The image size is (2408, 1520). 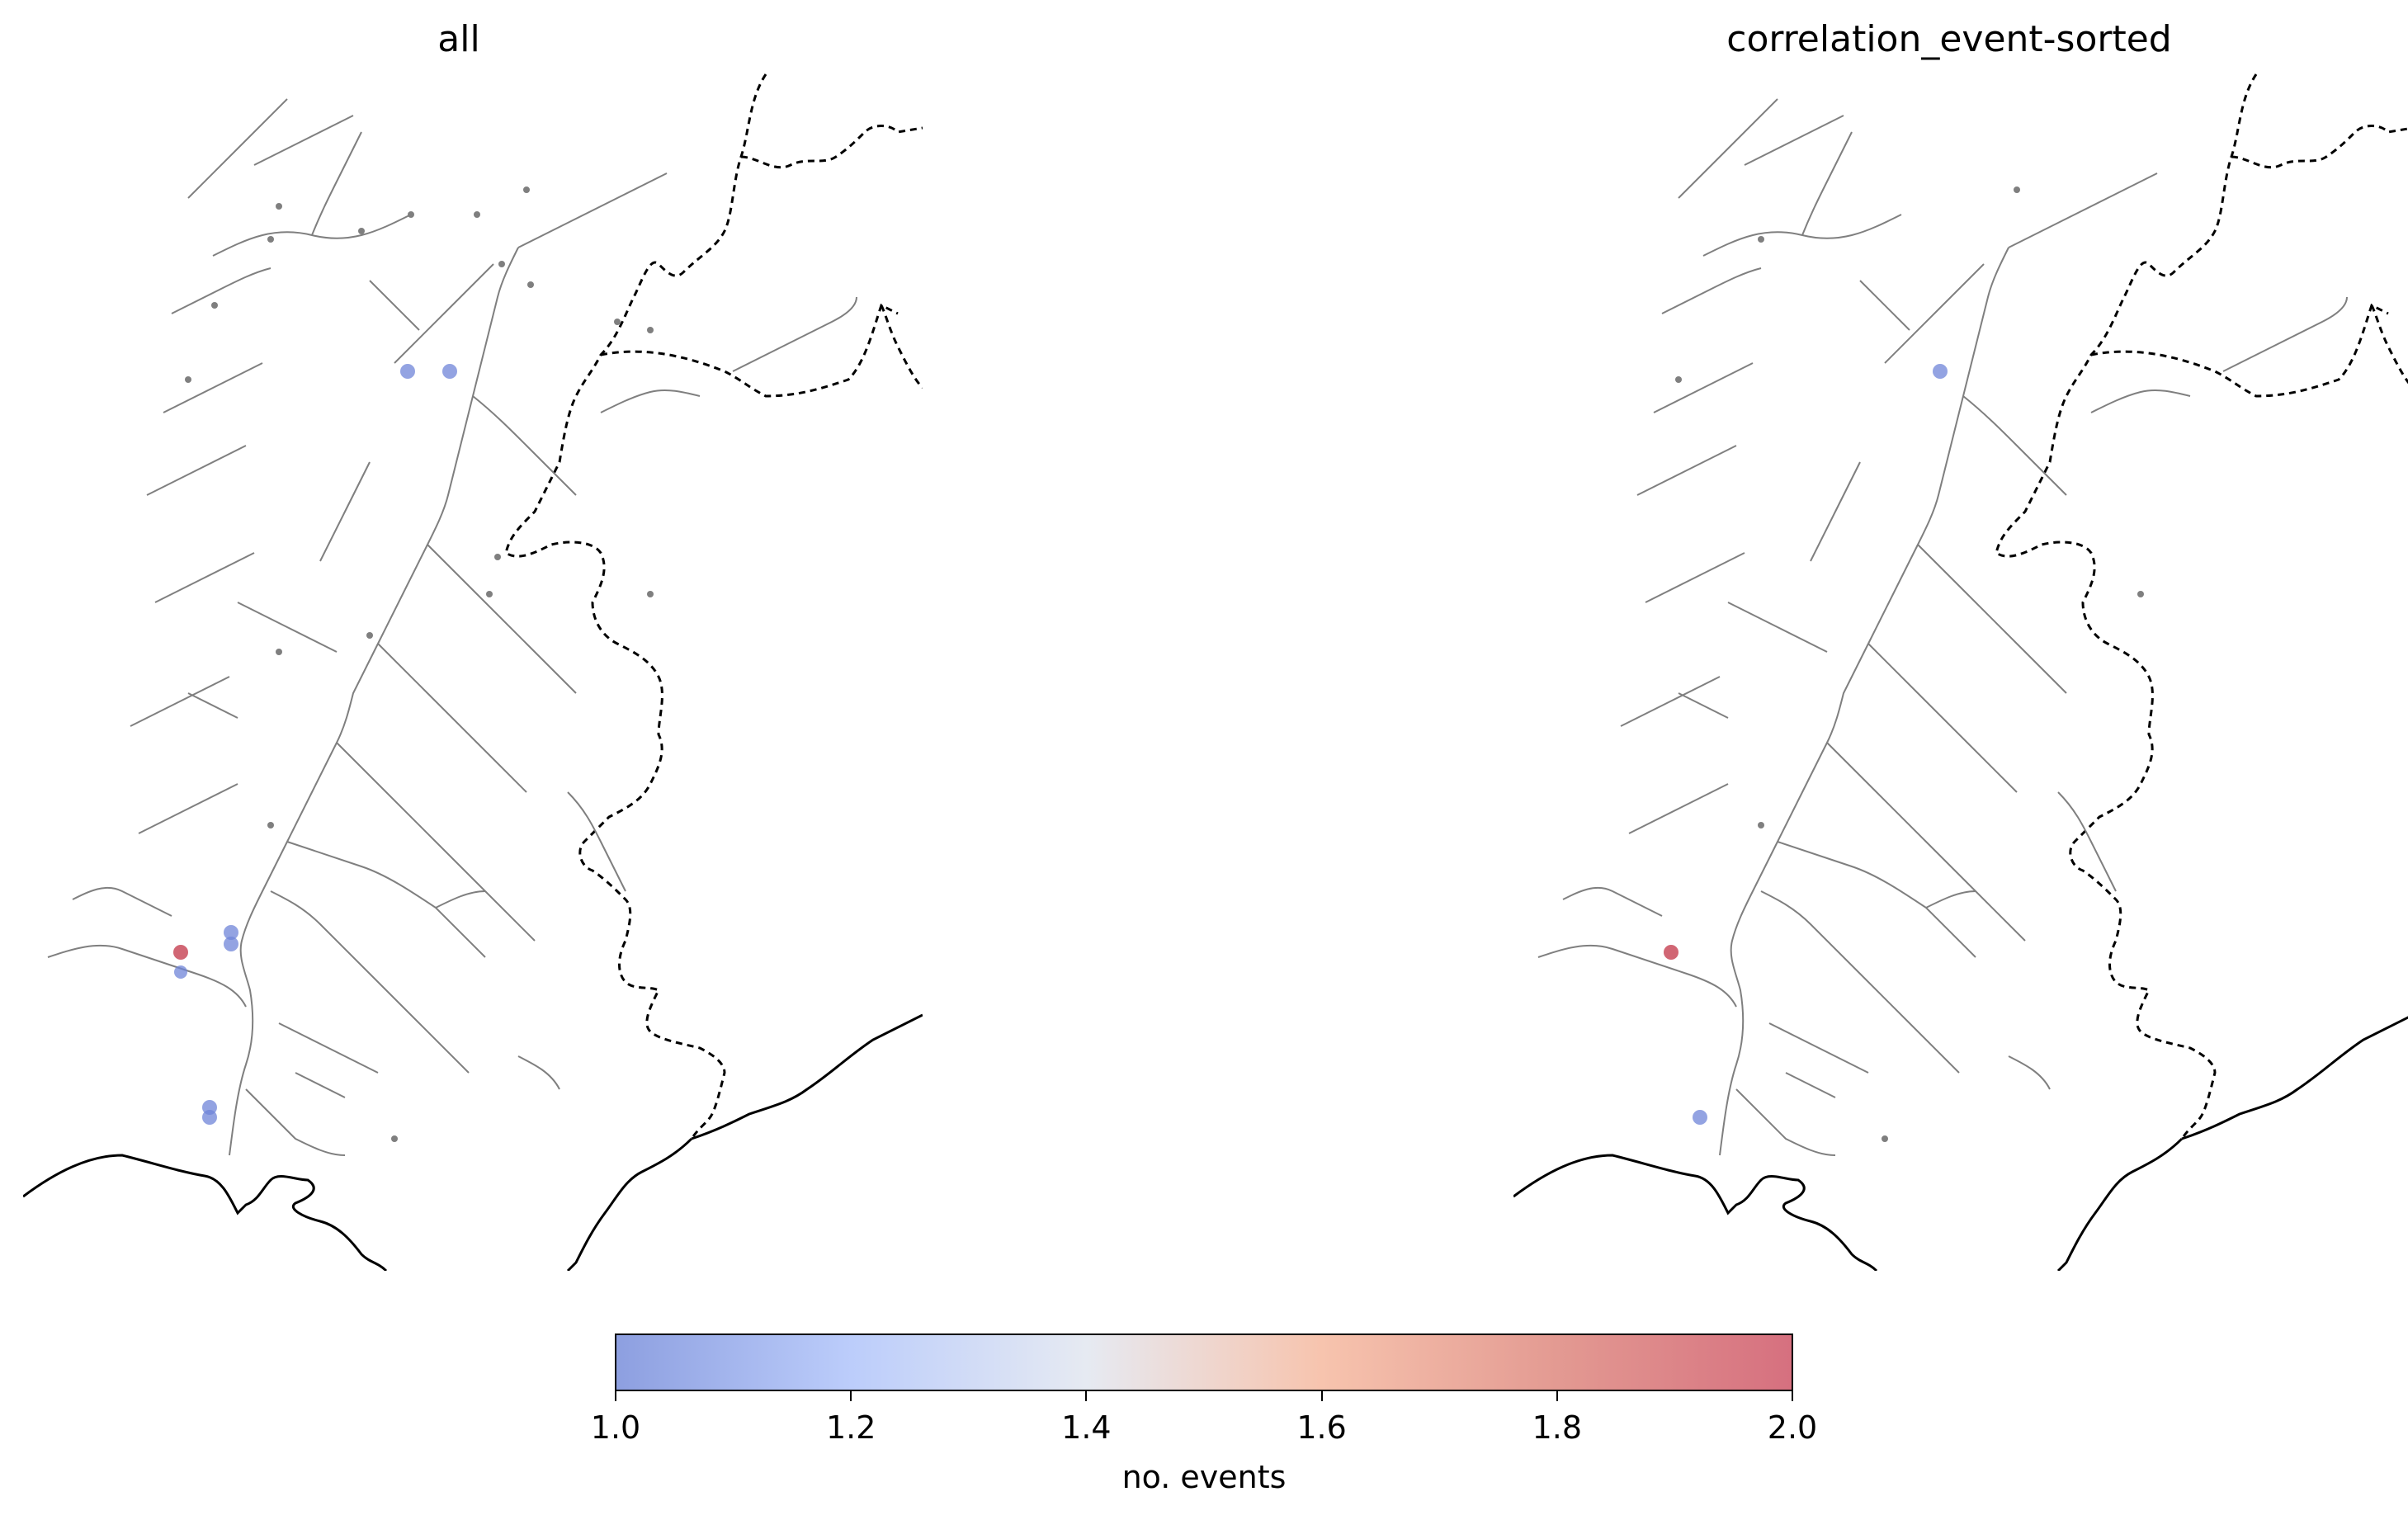 I want to click on colorbar-tick-label: 1.6, so click(x=1321, y=1427).